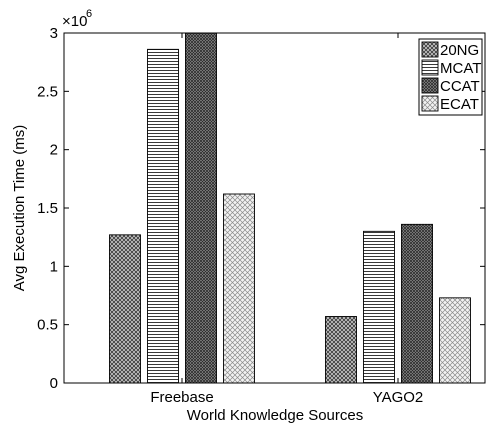 Image resolution: width=489 pixels, height=428 pixels. What do you see at coordinates (163, 216) in the screenshot?
I see `bar-mcat-freebase` at bounding box center [163, 216].